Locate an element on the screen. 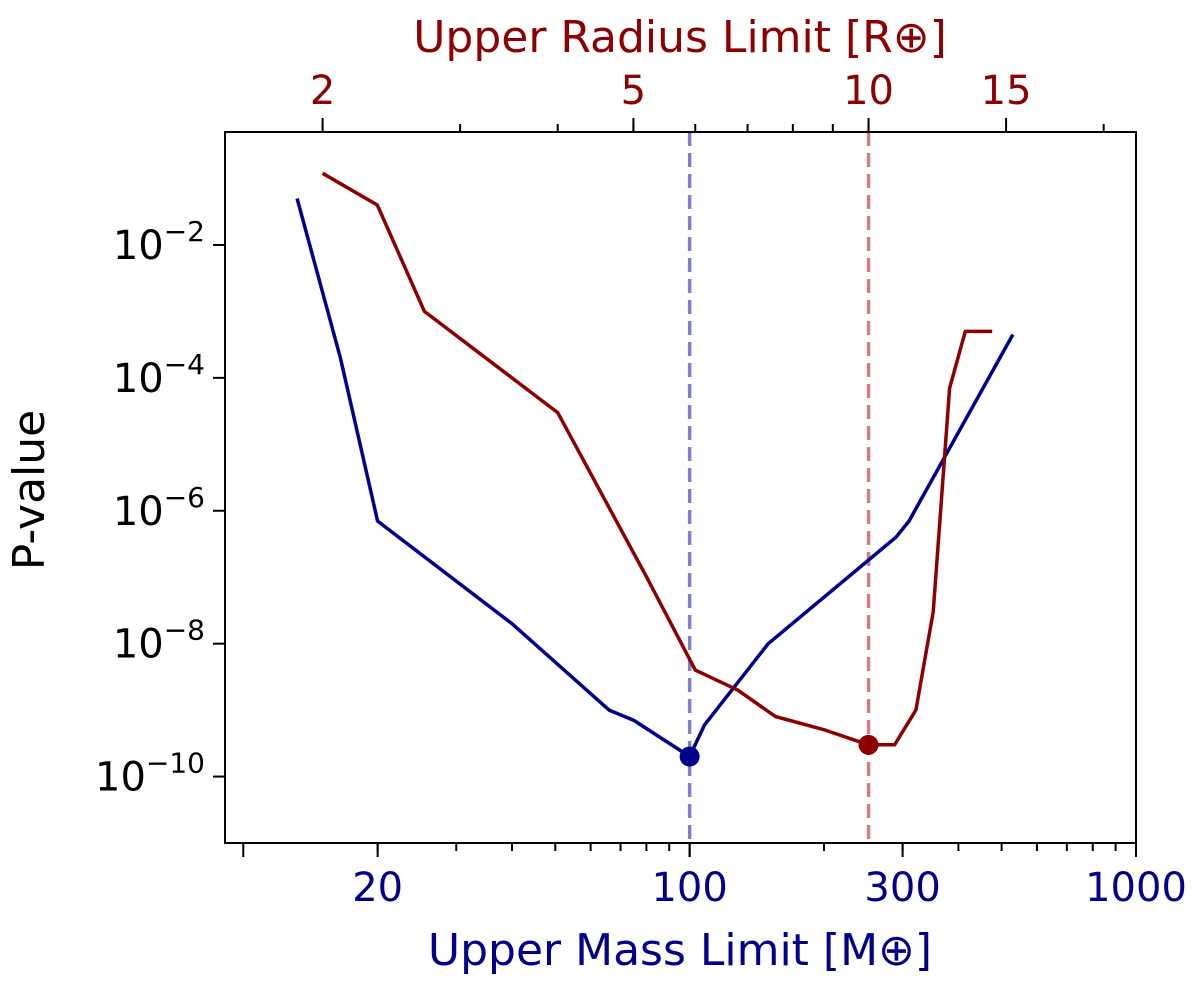 The width and height of the screenshot is (1200, 983). x-bottom-axis-title: Upper Mass Limit [M⊕] is located at coordinates (680, 950).